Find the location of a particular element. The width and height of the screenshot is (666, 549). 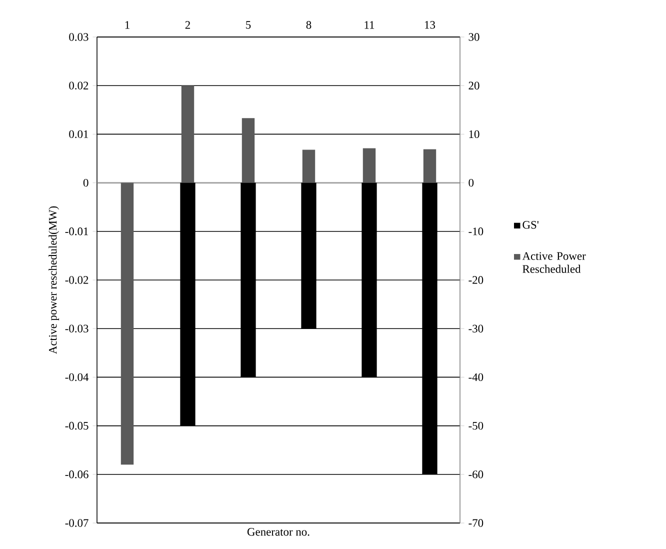

y-axis-title: Active power rescheduled(MW) is located at coordinates (54, 280).